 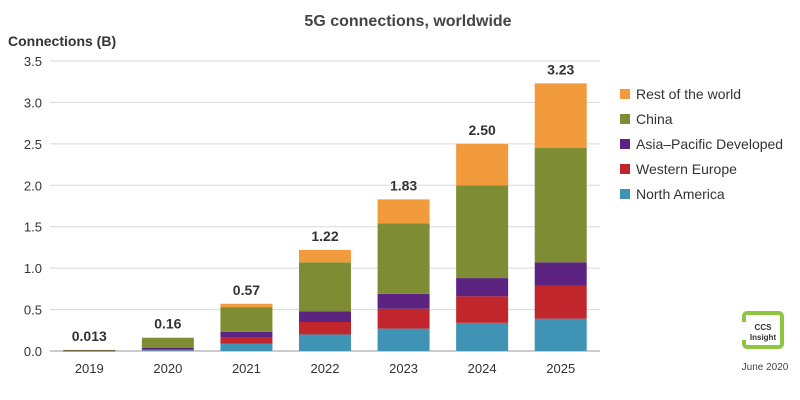 What do you see at coordinates (33, 351) in the screenshot?
I see `y-tick-label: 0.0` at bounding box center [33, 351].